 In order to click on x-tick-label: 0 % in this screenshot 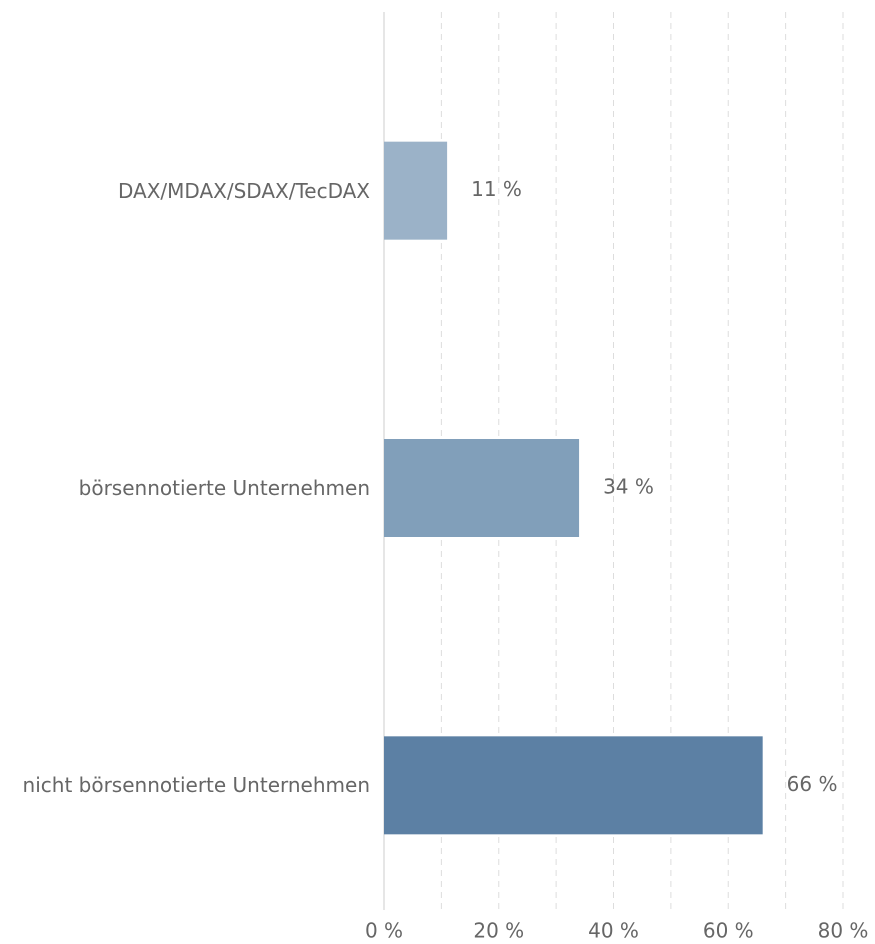, I will do `click(384, 931)`.